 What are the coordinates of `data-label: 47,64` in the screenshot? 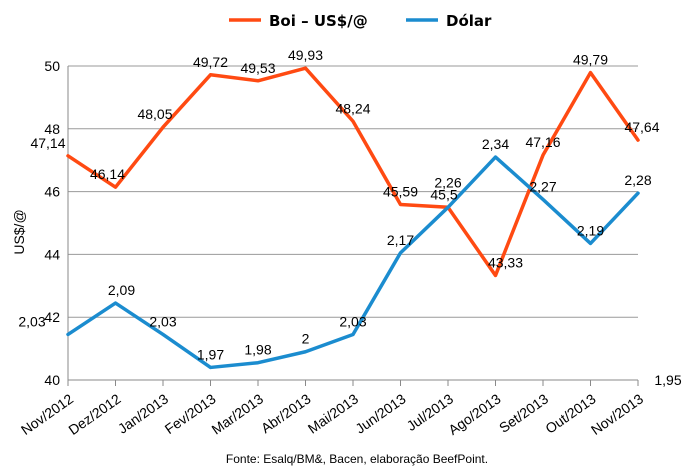 It's located at (641, 127).